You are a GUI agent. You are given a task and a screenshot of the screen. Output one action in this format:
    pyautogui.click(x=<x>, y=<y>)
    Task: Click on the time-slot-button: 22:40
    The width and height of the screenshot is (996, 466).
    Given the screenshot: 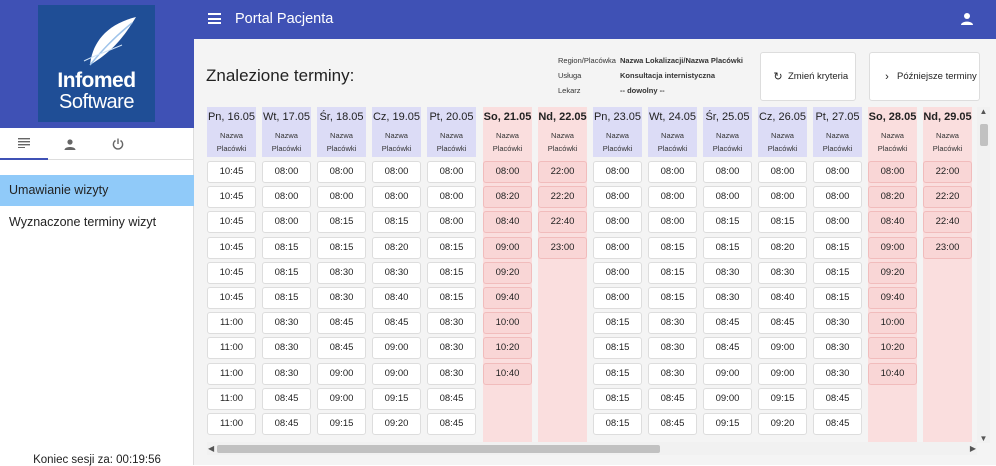 What is the action you would take?
    pyautogui.click(x=562, y=222)
    